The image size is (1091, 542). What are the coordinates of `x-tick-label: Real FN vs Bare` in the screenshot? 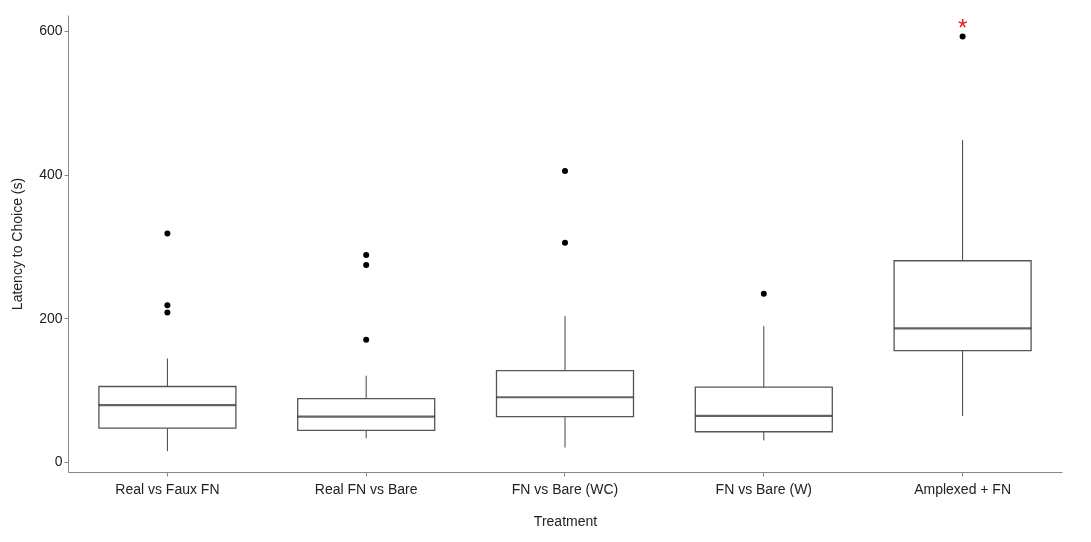 It's located at (366, 488).